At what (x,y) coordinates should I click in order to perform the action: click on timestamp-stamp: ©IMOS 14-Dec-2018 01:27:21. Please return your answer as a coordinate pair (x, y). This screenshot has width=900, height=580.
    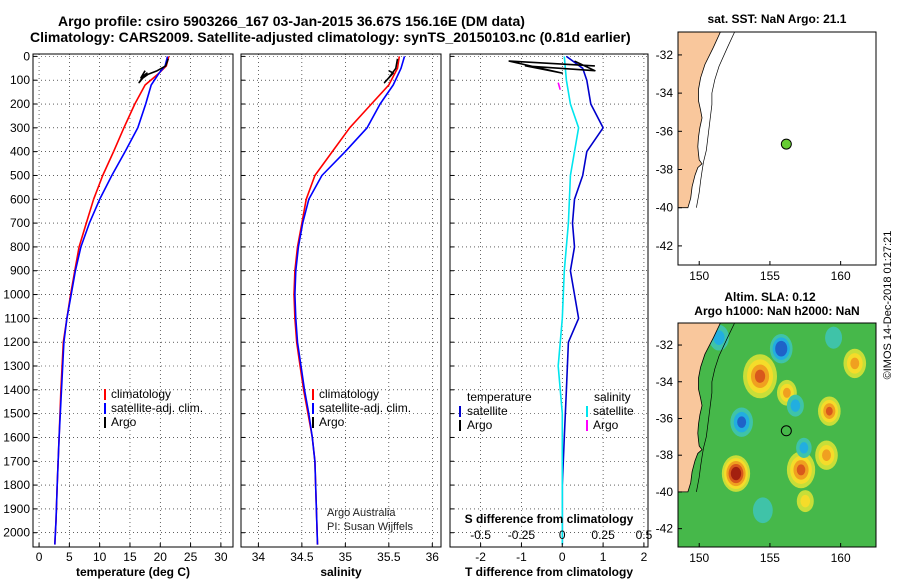
    Looking at the image, I should click on (888, 305).